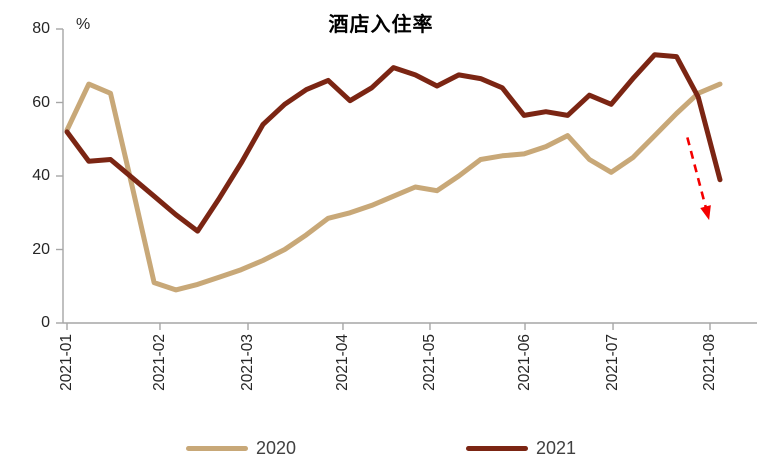 The width and height of the screenshot is (762, 464). Describe the element at coordinates (381, 448) in the screenshot. I see `legend: 2020 2021` at that location.